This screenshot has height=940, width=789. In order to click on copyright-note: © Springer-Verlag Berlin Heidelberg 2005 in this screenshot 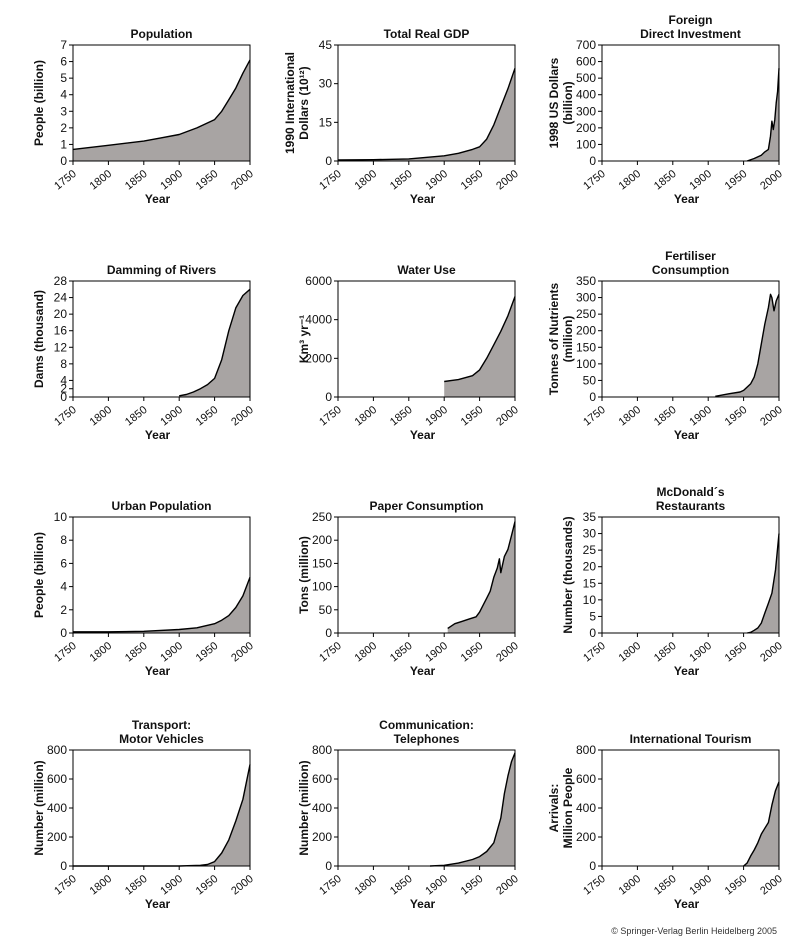, I will do `click(694, 931)`.